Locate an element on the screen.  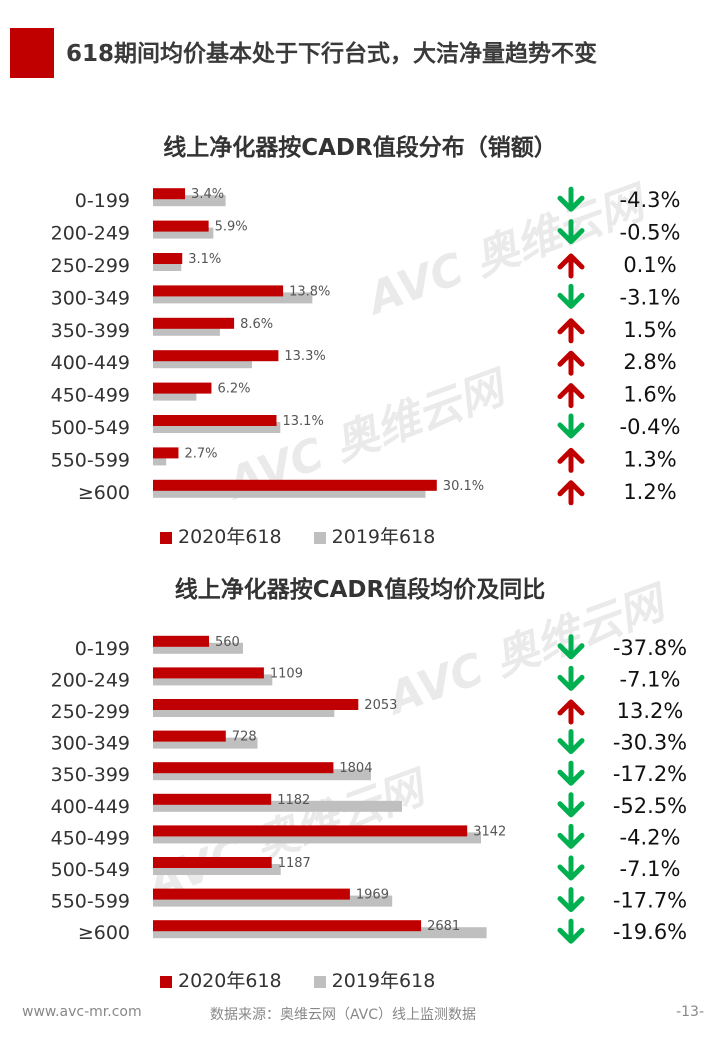
yoy-change-label: -30.3% is located at coordinates (650, 743).